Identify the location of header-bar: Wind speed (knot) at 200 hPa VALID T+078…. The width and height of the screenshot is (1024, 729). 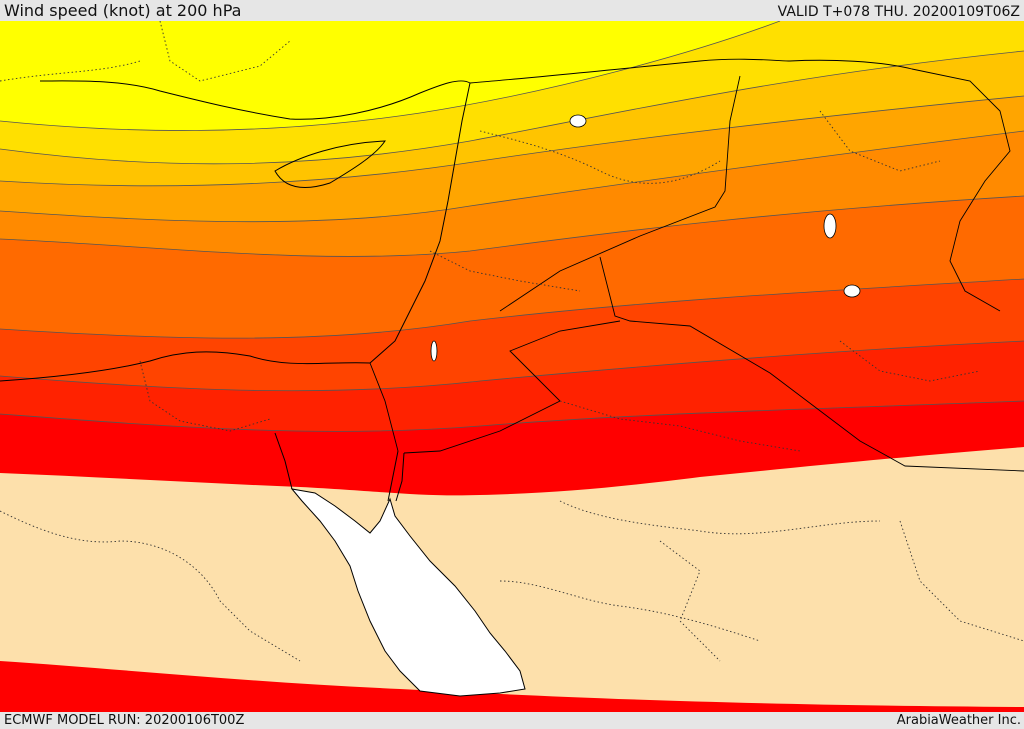
(512, 10).